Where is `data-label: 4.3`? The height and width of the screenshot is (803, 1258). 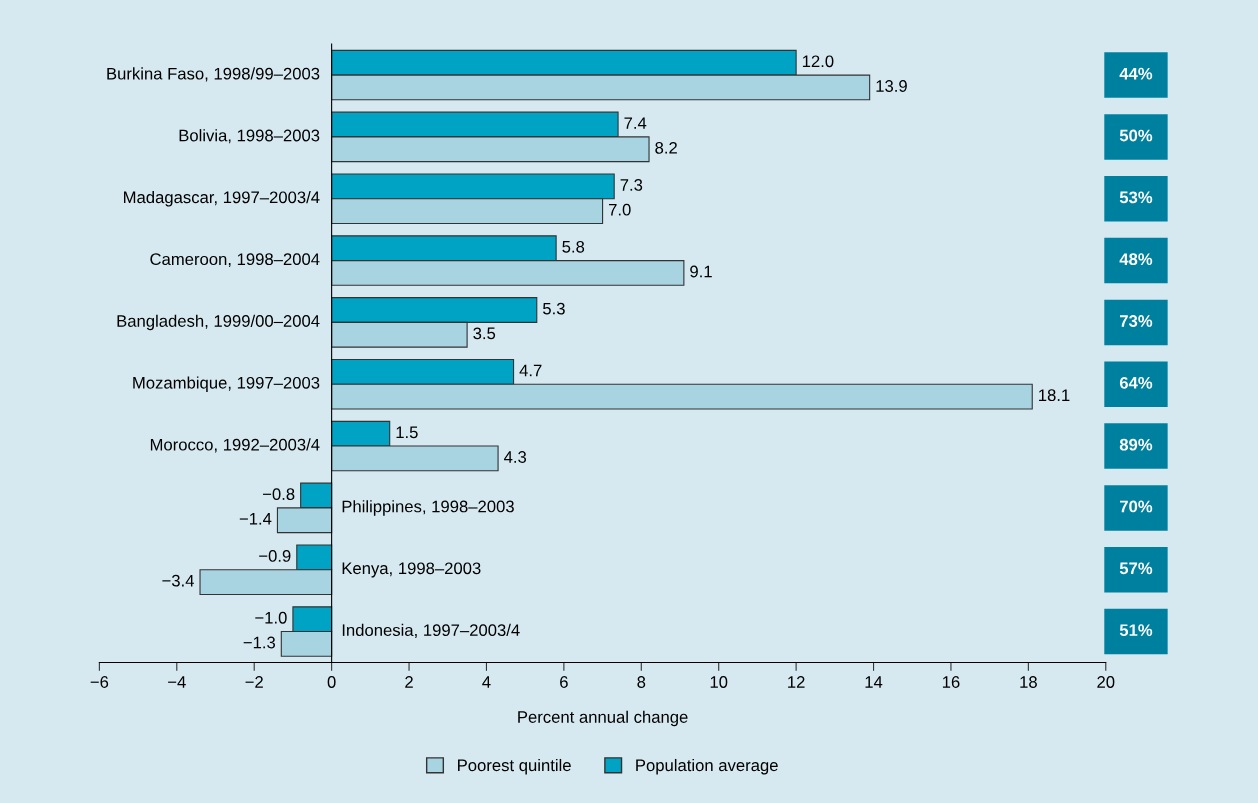 data-label: 4.3 is located at coordinates (515, 457).